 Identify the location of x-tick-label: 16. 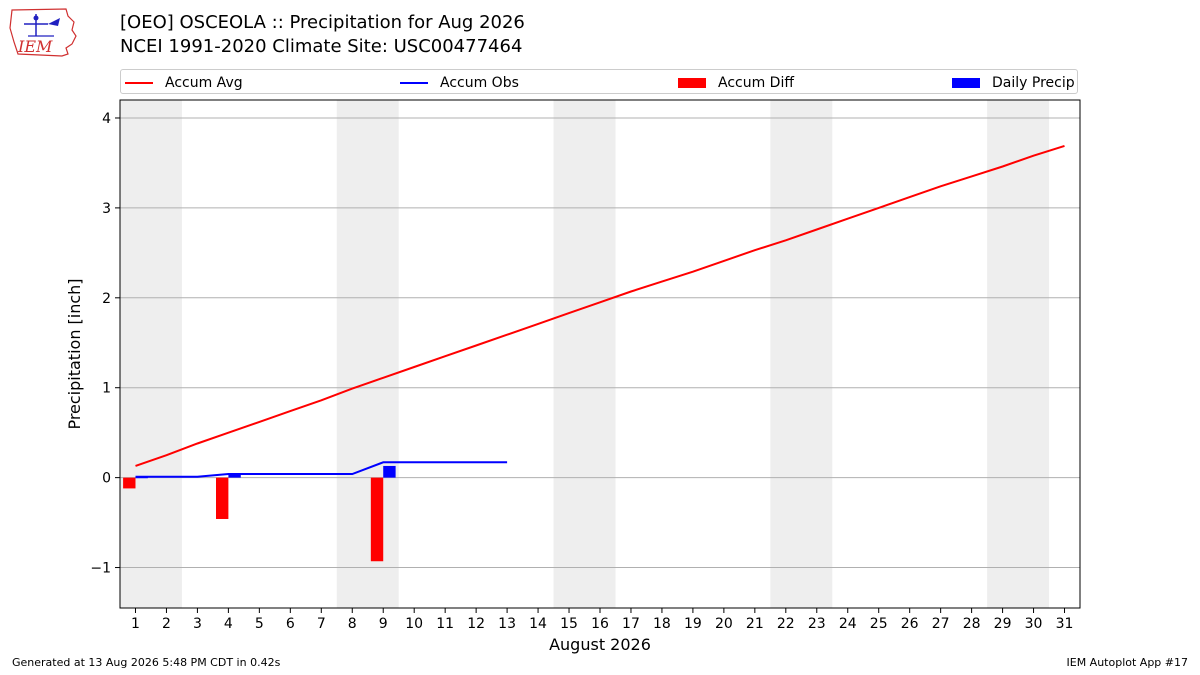
(600, 624).